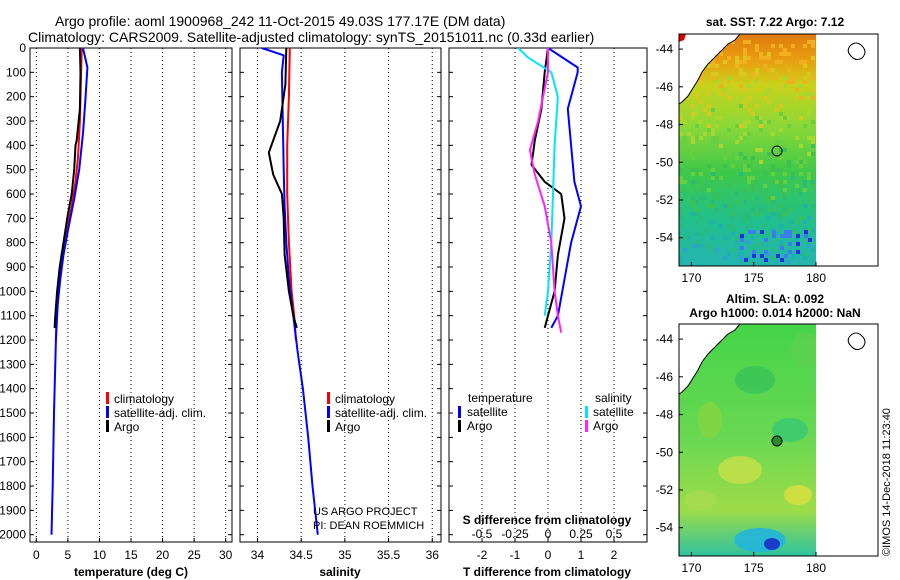  What do you see at coordinates (545, 190) in the screenshot?
I see `series-line-s-argo` at bounding box center [545, 190].